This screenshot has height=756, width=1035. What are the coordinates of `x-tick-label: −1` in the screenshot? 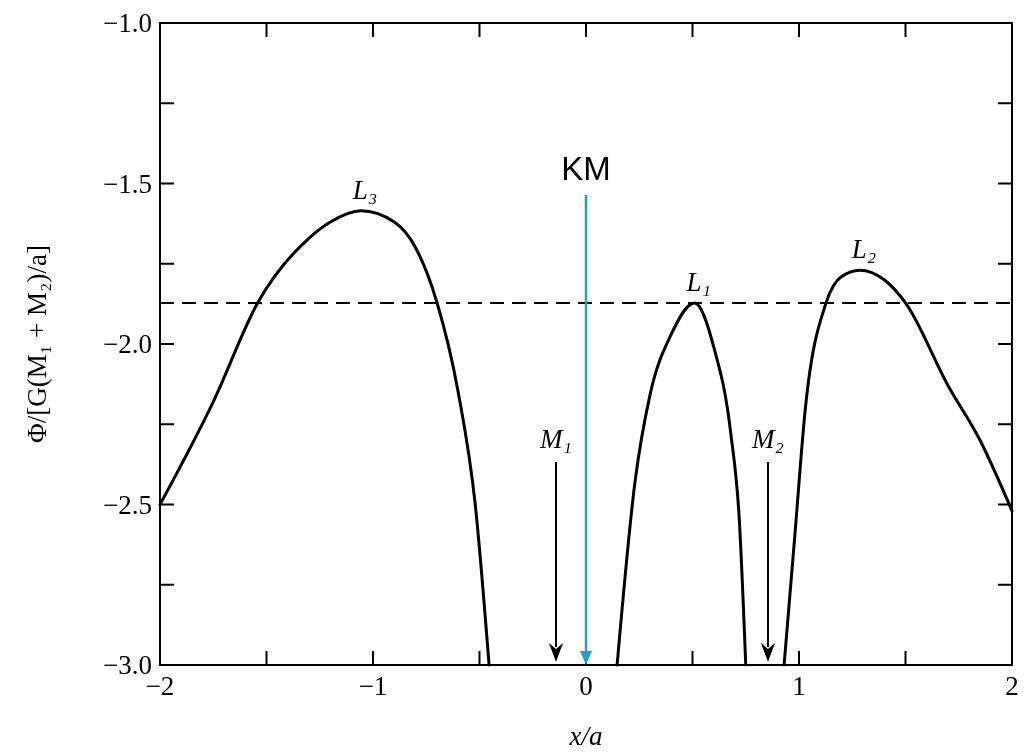 It's located at (373, 686).